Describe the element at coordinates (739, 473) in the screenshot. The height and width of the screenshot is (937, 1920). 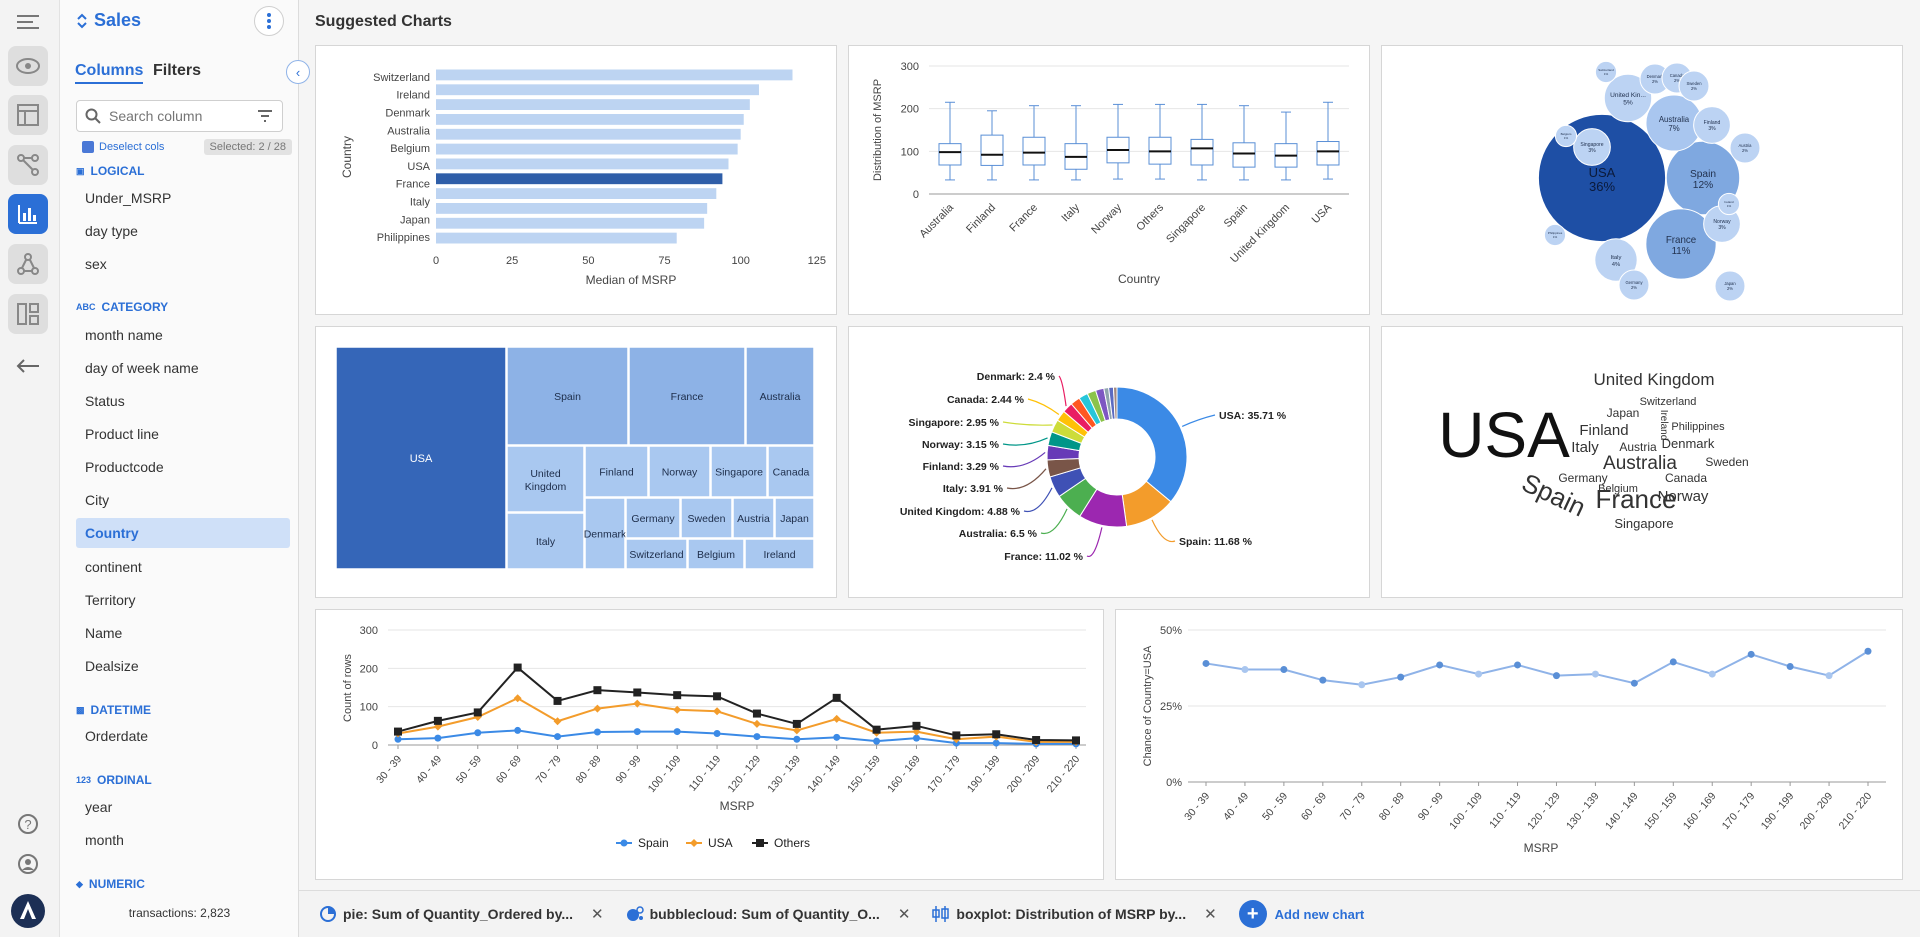
I see `treemap-label: Singapore` at that location.